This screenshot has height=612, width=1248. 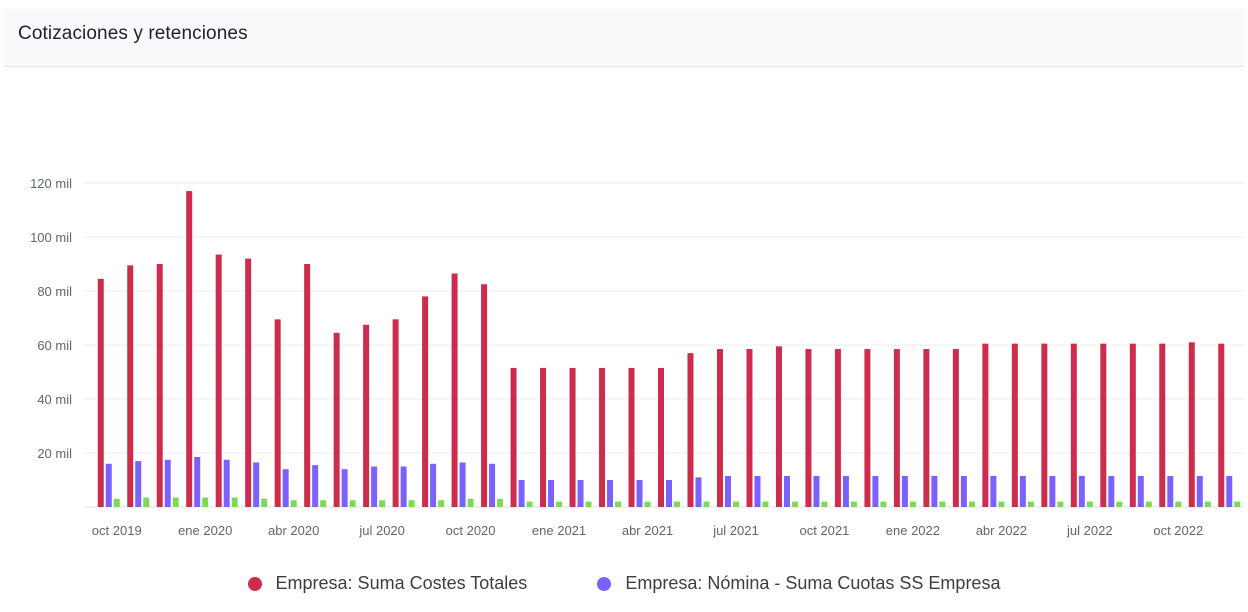 I want to click on y-tick-label: 40 mil, so click(x=54, y=399).